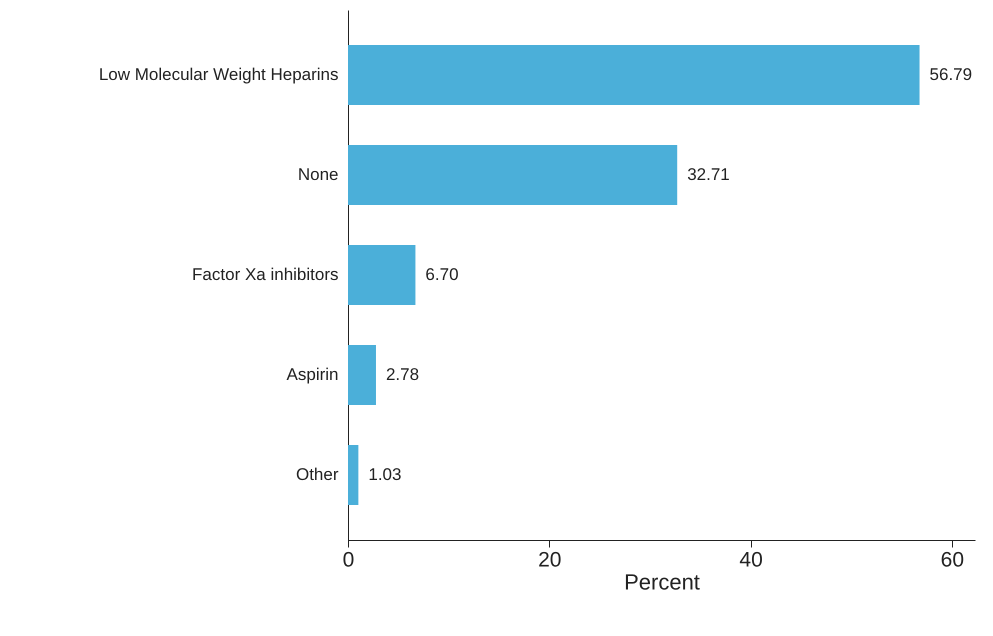 The image size is (993, 636). What do you see at coordinates (951, 74) in the screenshot?
I see `data-label: 56.79` at bounding box center [951, 74].